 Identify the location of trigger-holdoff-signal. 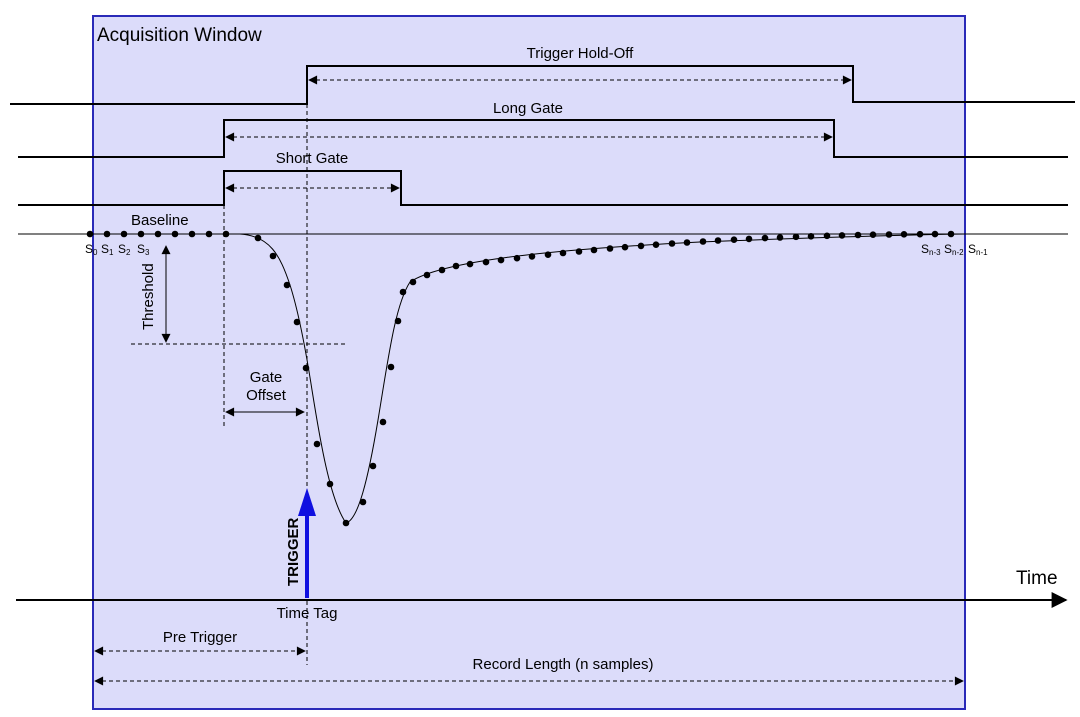
(542, 85).